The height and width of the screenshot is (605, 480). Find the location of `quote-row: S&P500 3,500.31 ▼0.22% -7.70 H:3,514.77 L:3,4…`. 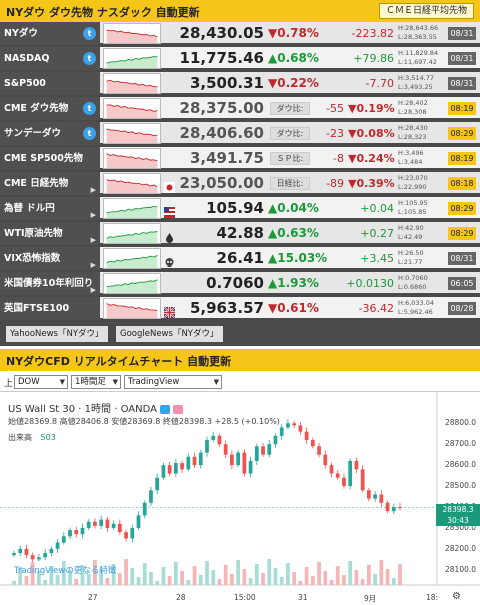

quote-row: S&P500 3,500.31 ▼0.22% -7.70 H:3,514.77 L:3,4… is located at coordinates (240, 83).